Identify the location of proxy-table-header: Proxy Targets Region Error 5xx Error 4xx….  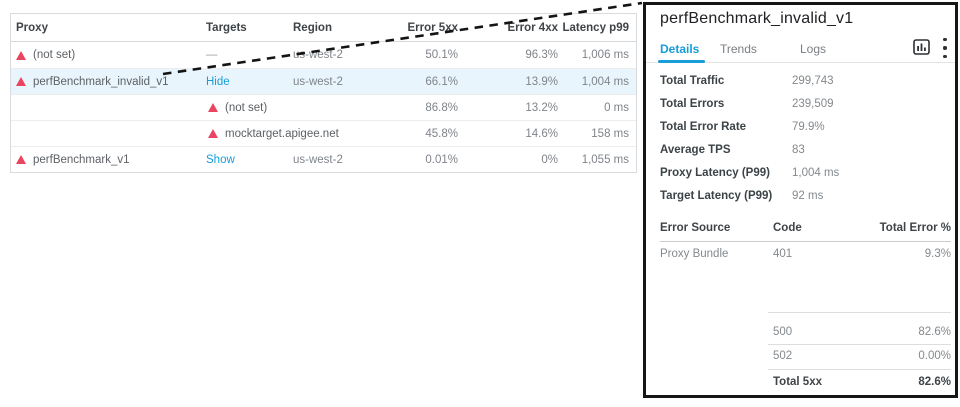
(323, 28).